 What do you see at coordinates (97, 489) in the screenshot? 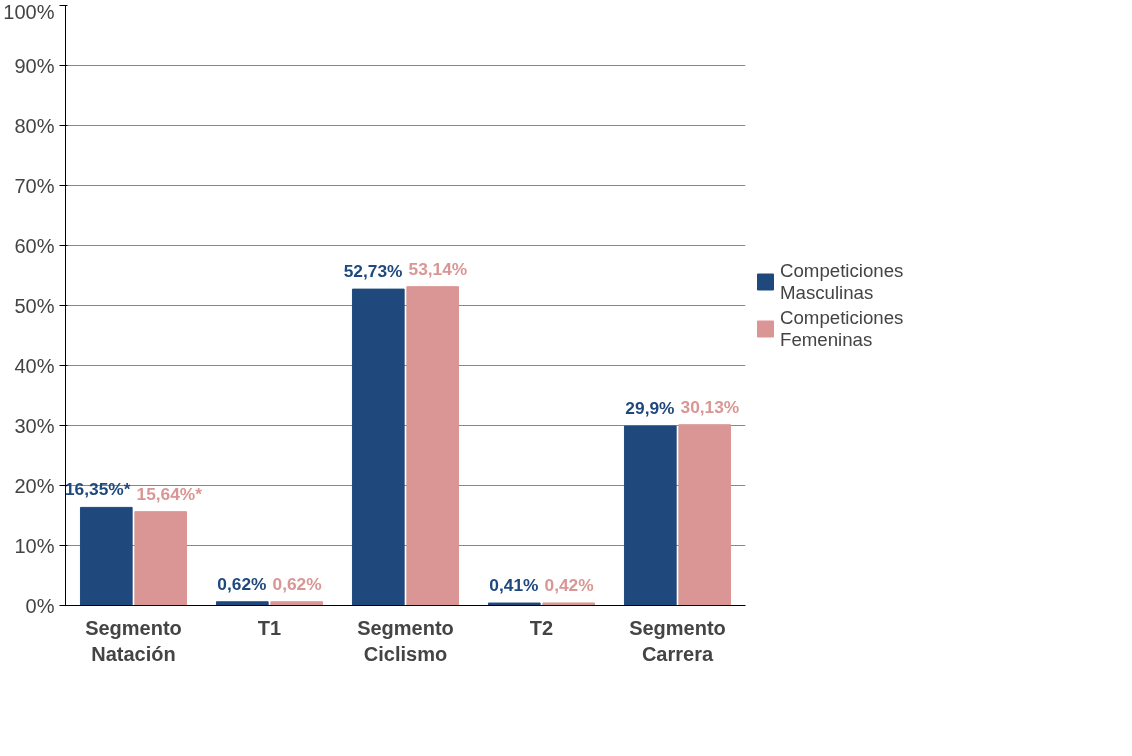
I see `data-label: 16,35%*` at bounding box center [97, 489].